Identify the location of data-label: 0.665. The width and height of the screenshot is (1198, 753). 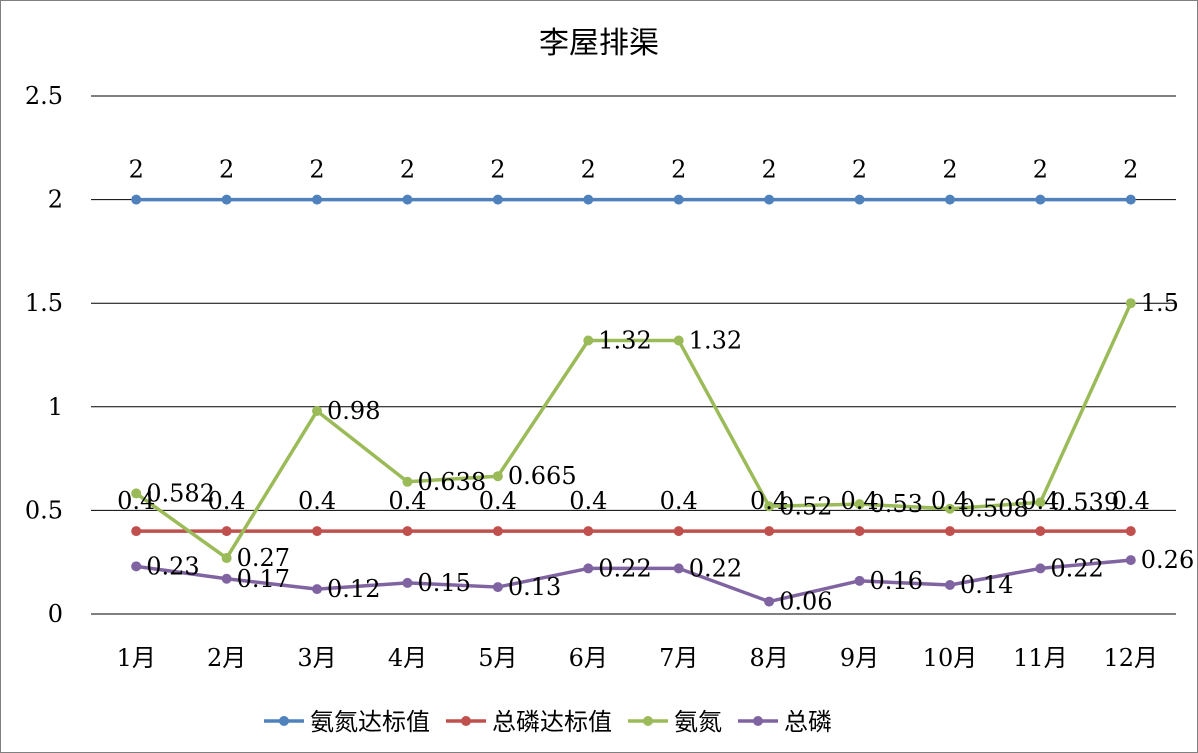
(542, 476).